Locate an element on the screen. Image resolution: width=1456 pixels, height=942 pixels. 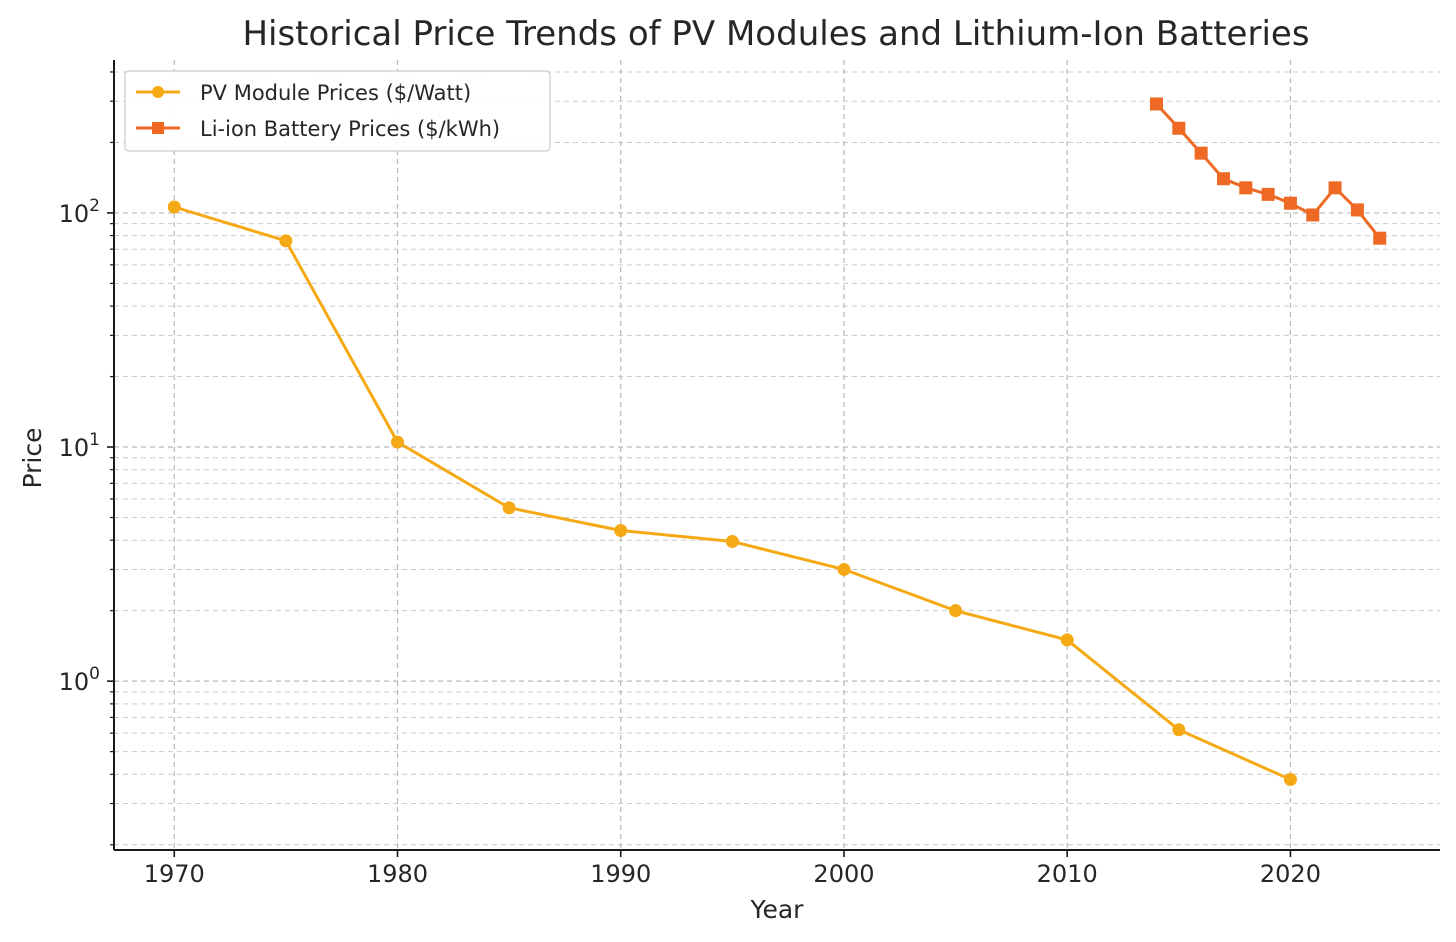
x-tick-label: 1980 is located at coordinates (397, 874).